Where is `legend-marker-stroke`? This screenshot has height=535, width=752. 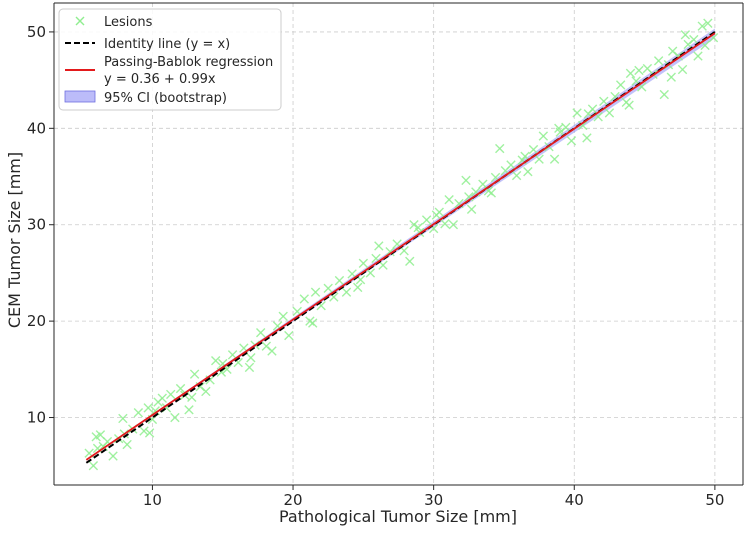 legend-marker-stroke is located at coordinates (80, 21).